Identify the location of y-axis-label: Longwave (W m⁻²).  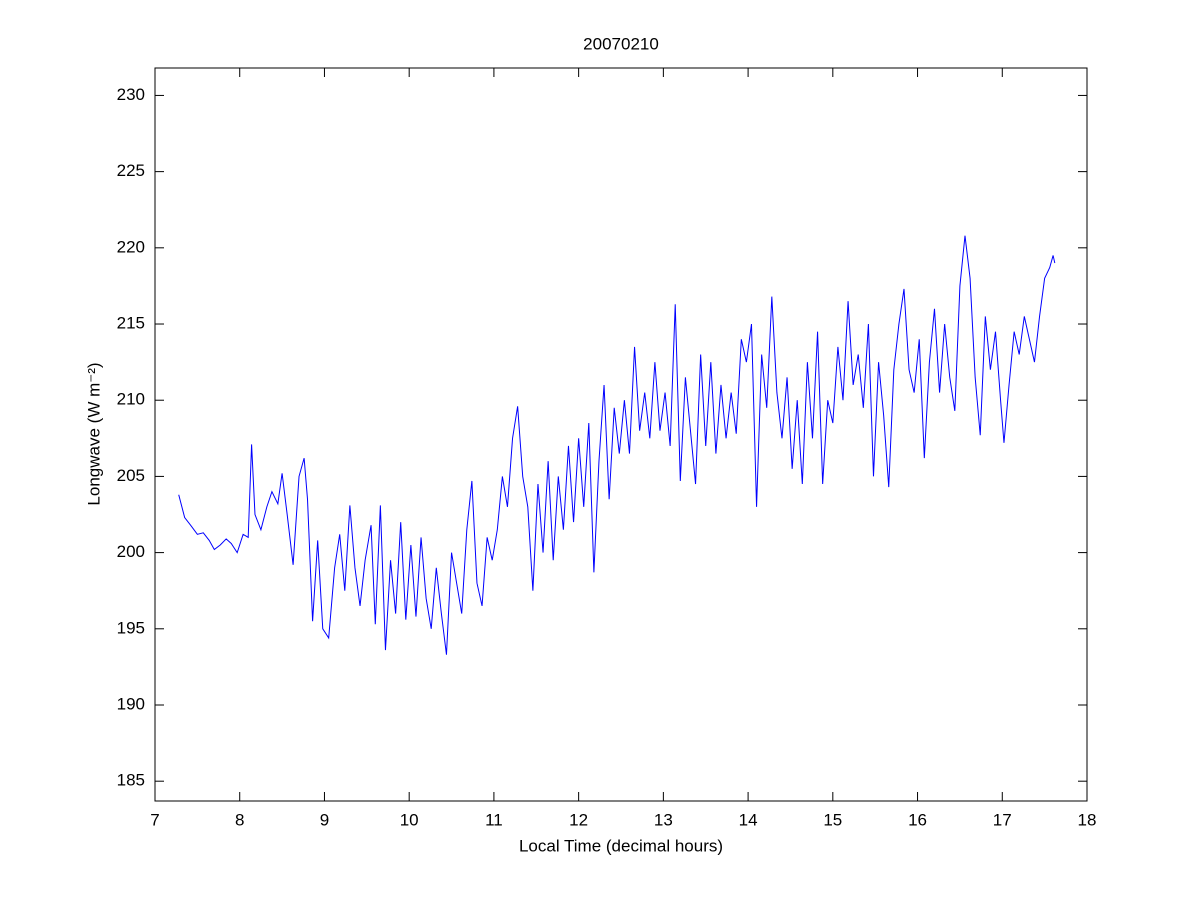
(93, 433).